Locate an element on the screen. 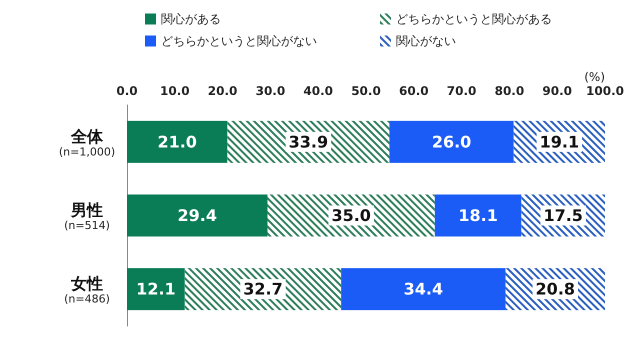  y-tick-label: 女性 (n=486) is located at coordinates (87, 290).